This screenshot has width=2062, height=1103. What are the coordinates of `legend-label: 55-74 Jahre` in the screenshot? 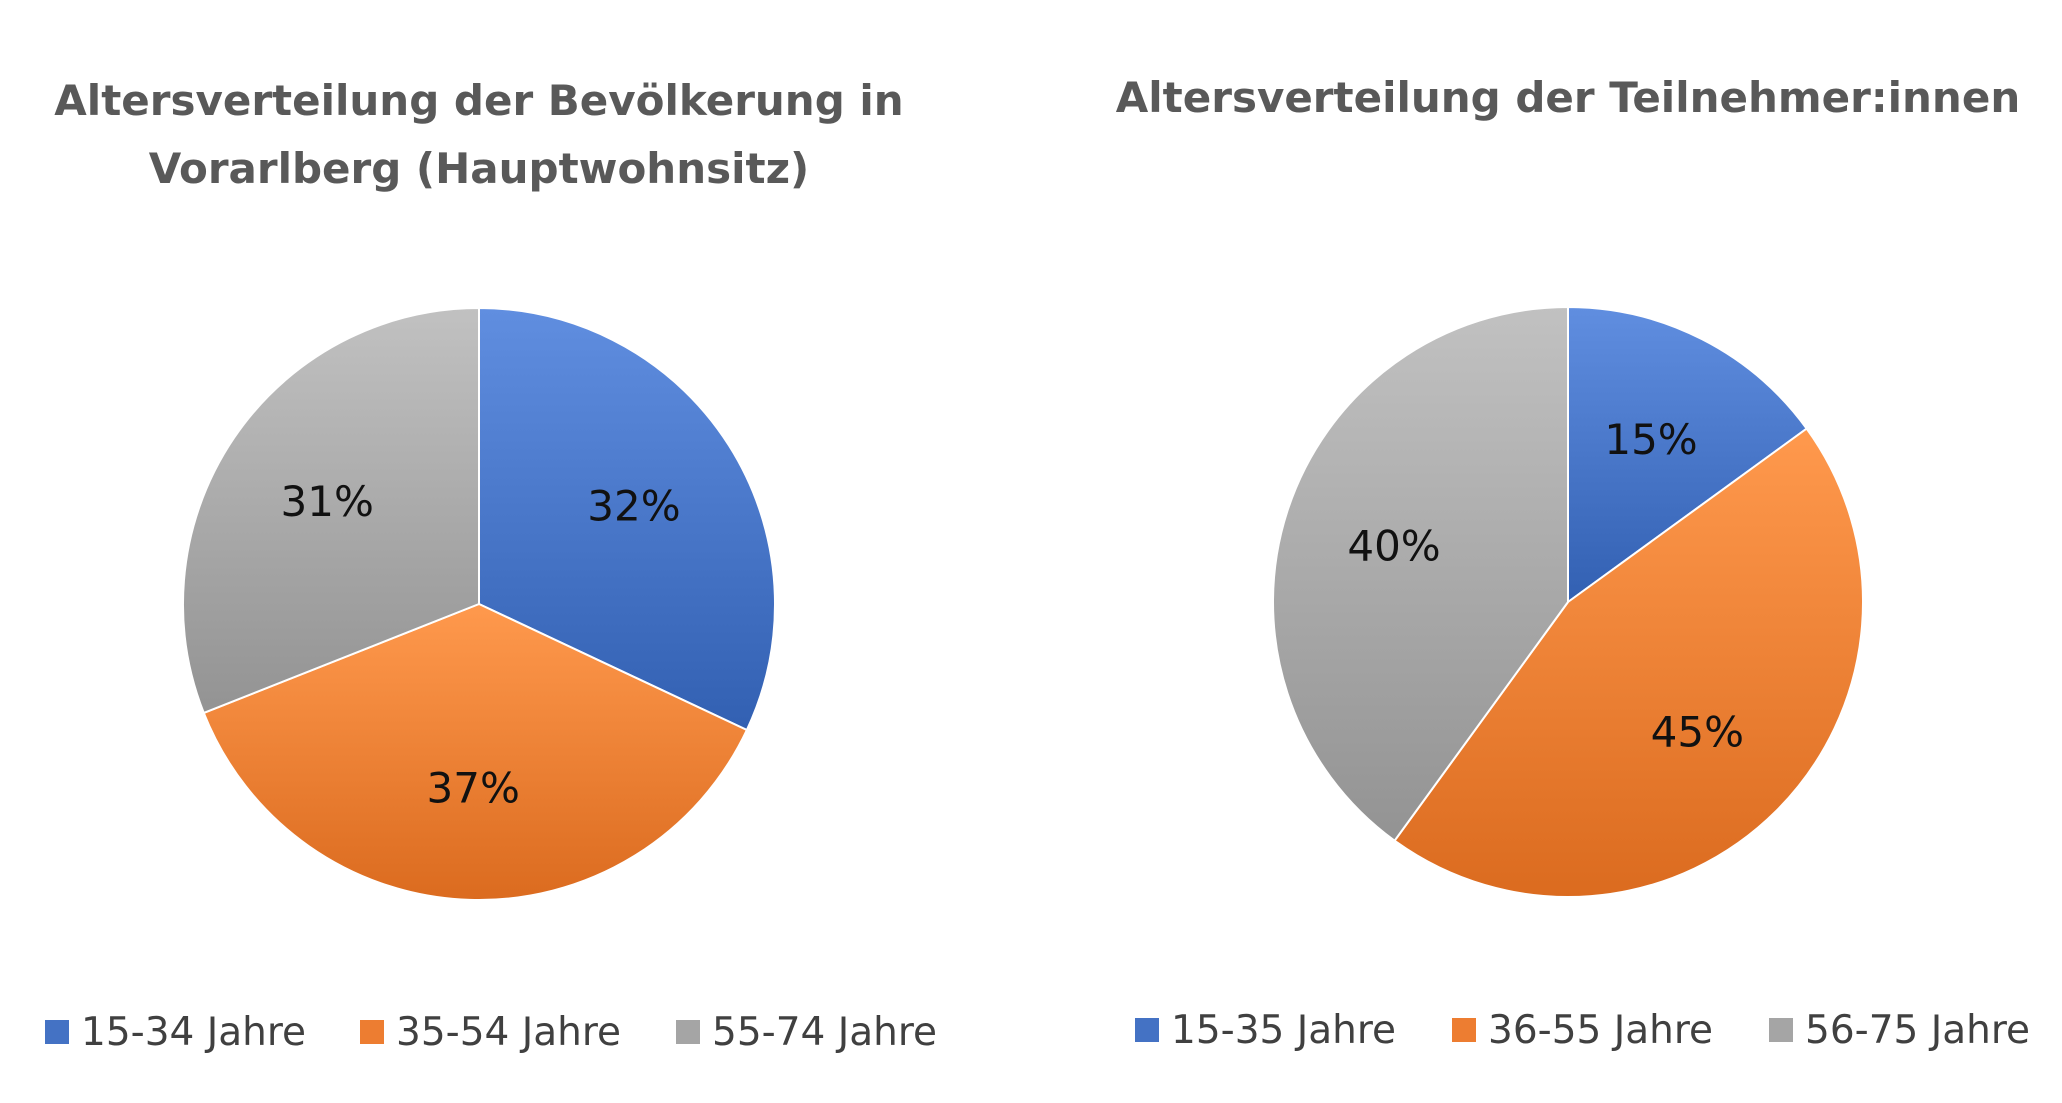 It's located at (824, 1032).